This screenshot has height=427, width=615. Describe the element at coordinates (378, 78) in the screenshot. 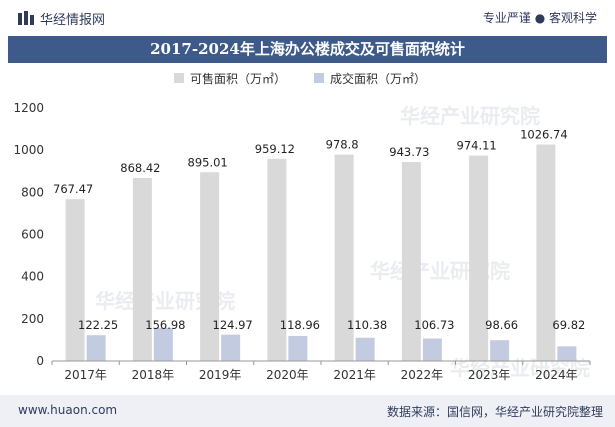

I see `legend-label-2: 成交面积（万㎡）` at that location.